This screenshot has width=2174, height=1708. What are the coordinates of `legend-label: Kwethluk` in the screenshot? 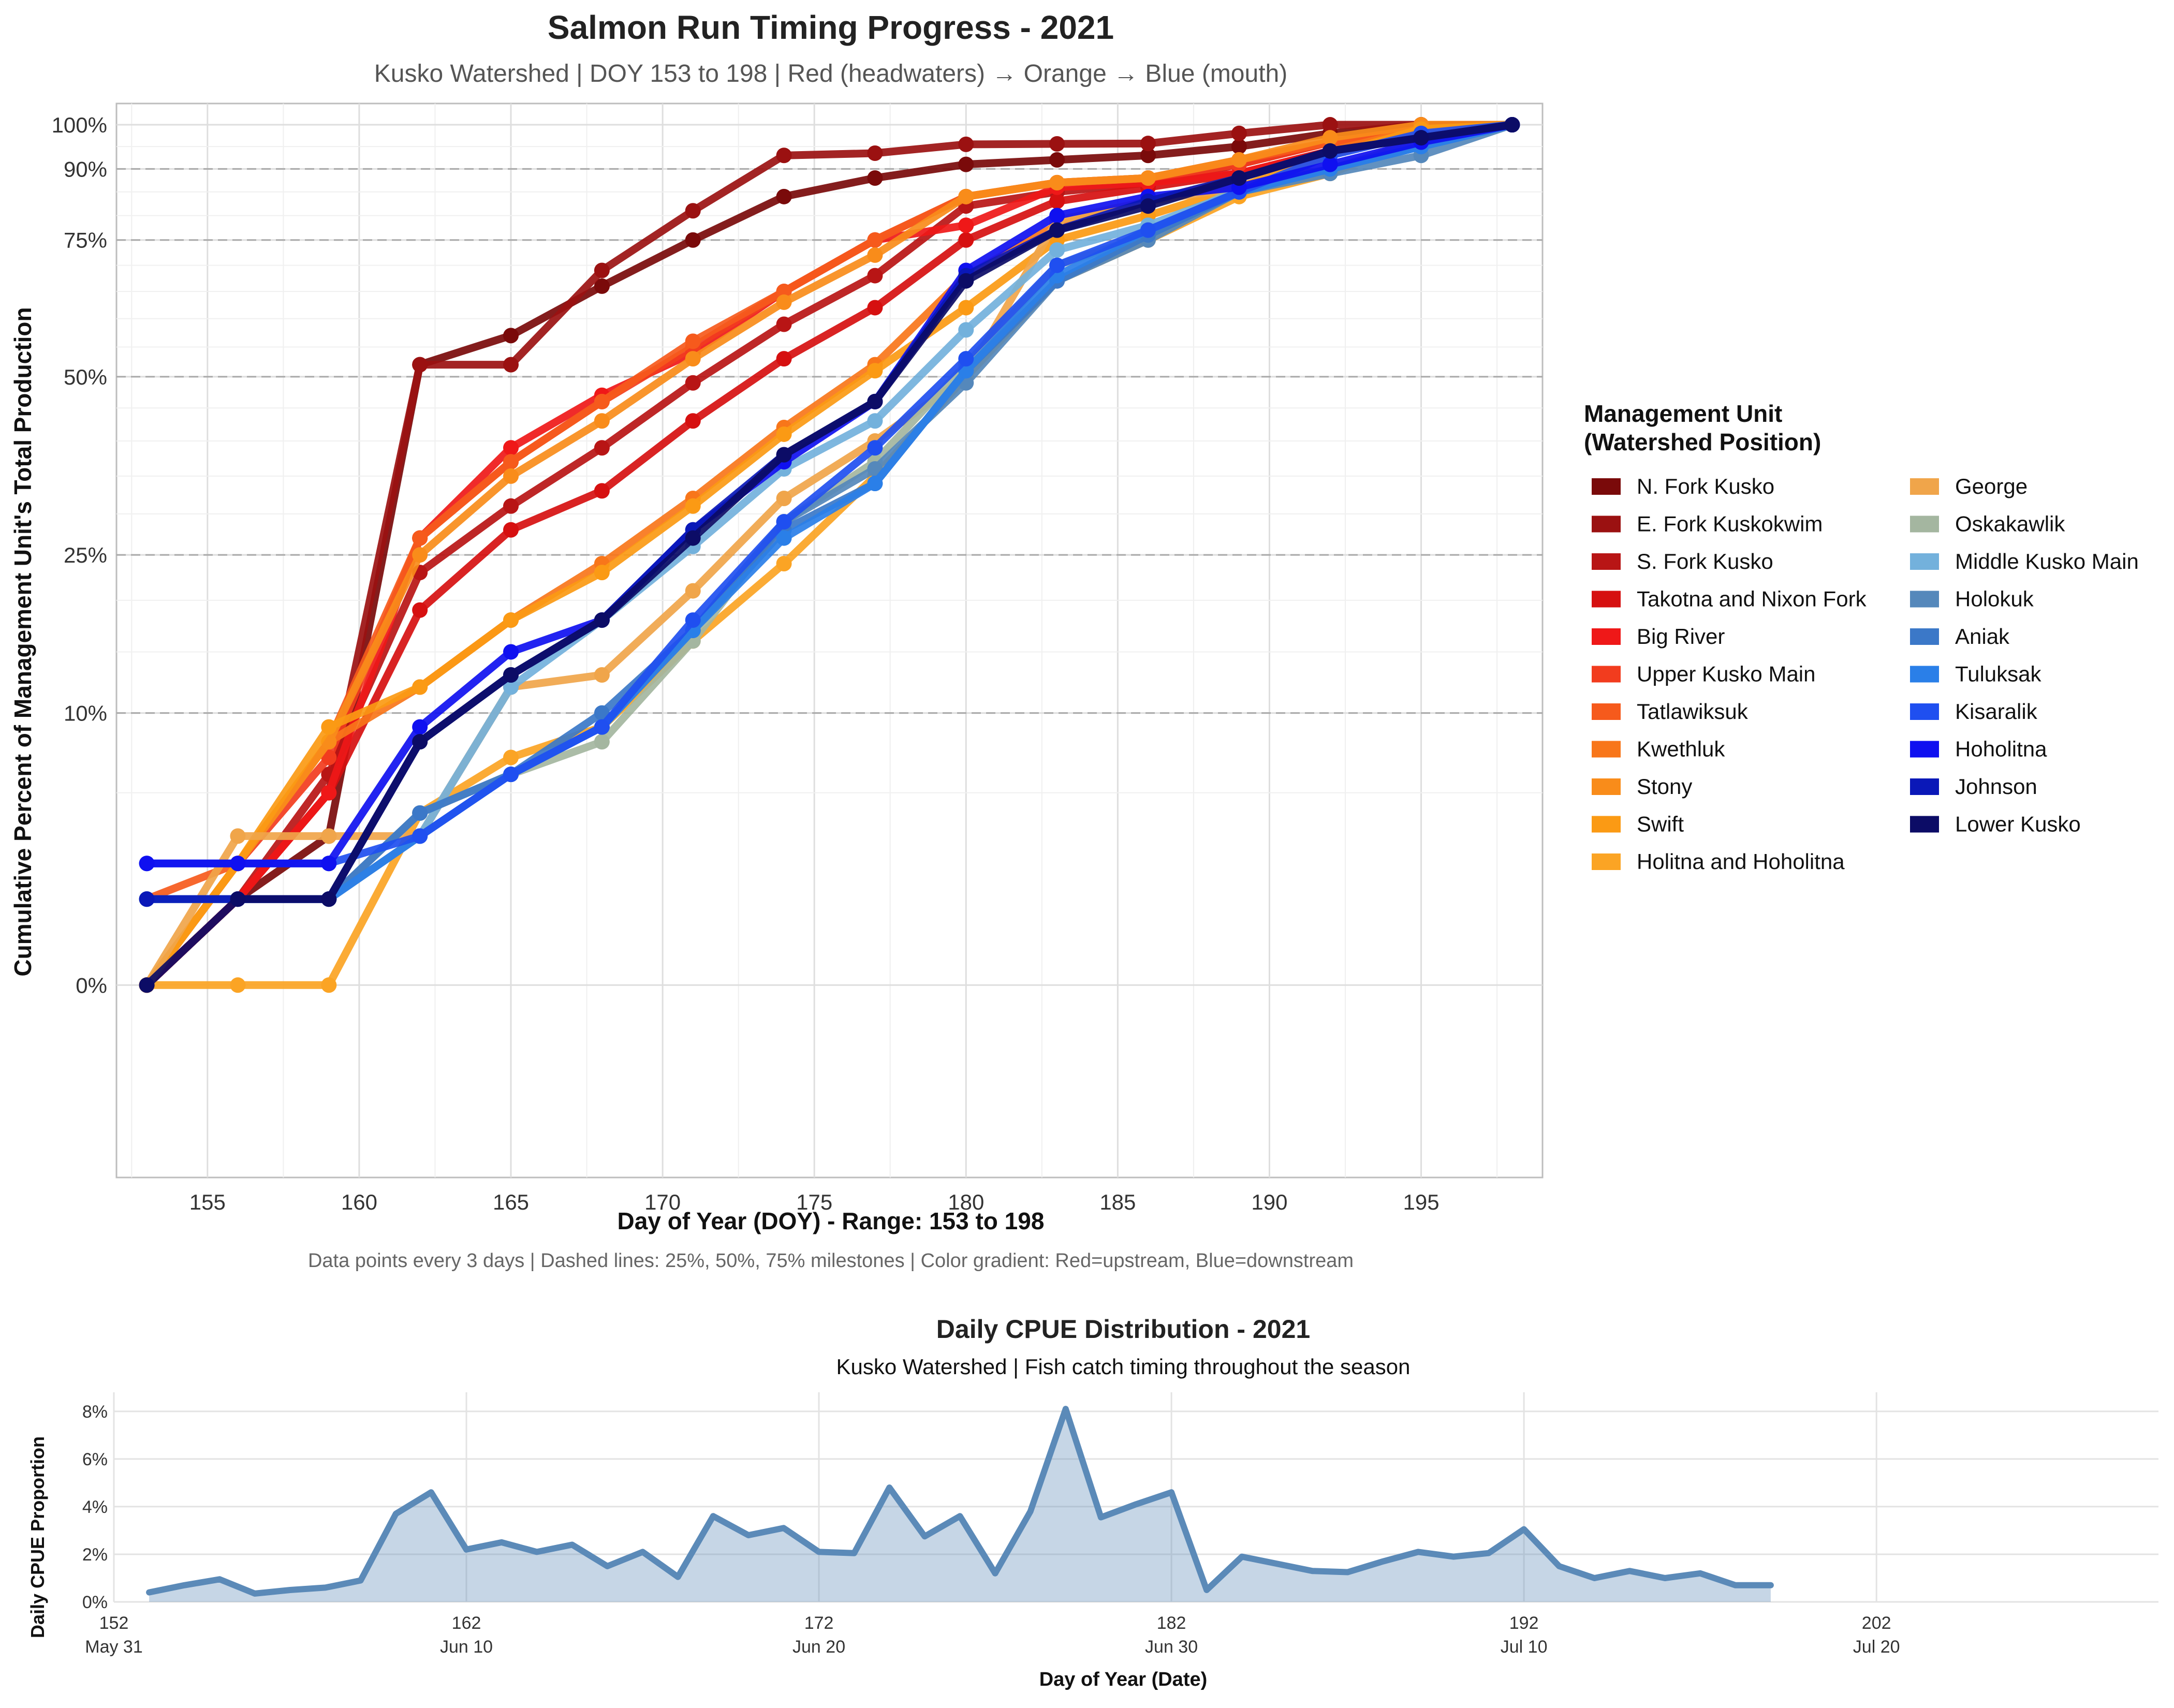 It's located at (1681, 749).